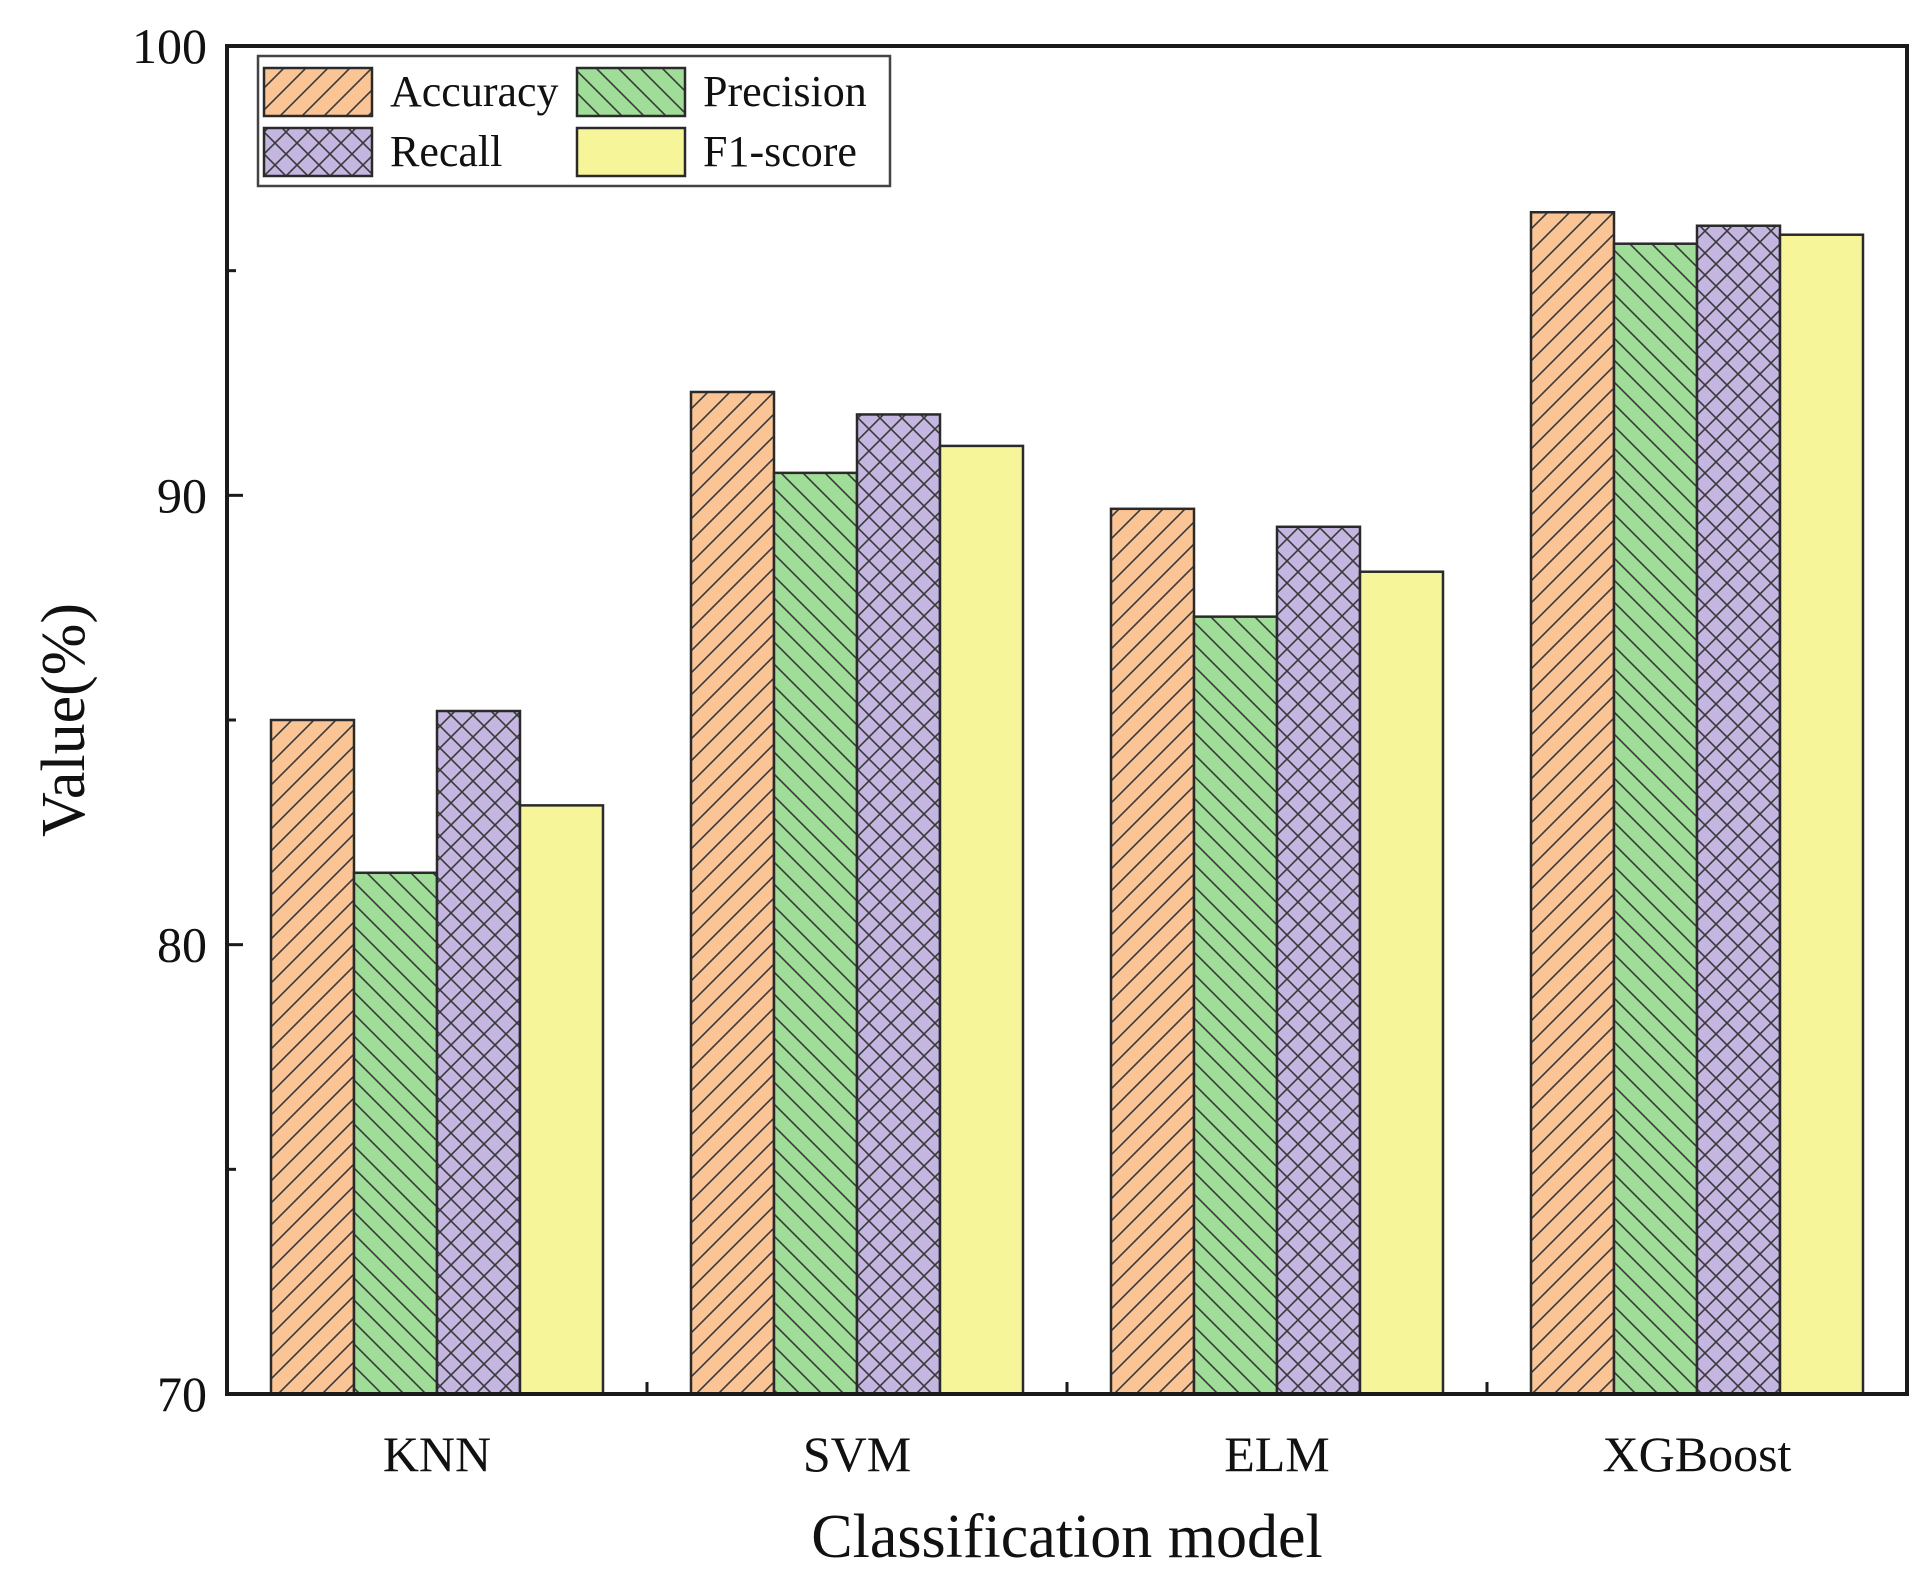 The image size is (1931, 1590). What do you see at coordinates (631, 152) in the screenshot?
I see `legend-swatch-f1-score` at bounding box center [631, 152].